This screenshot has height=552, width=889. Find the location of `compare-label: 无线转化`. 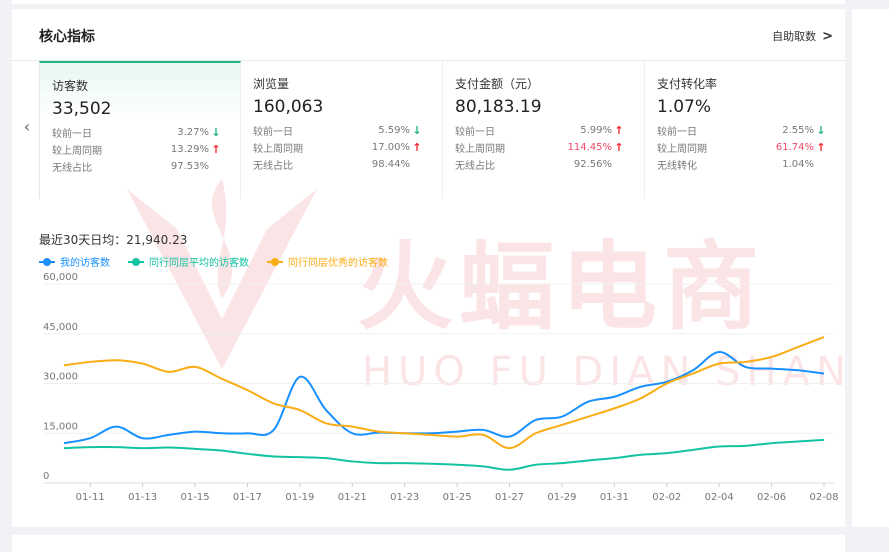

compare-label: 无线转化 is located at coordinates (677, 166).